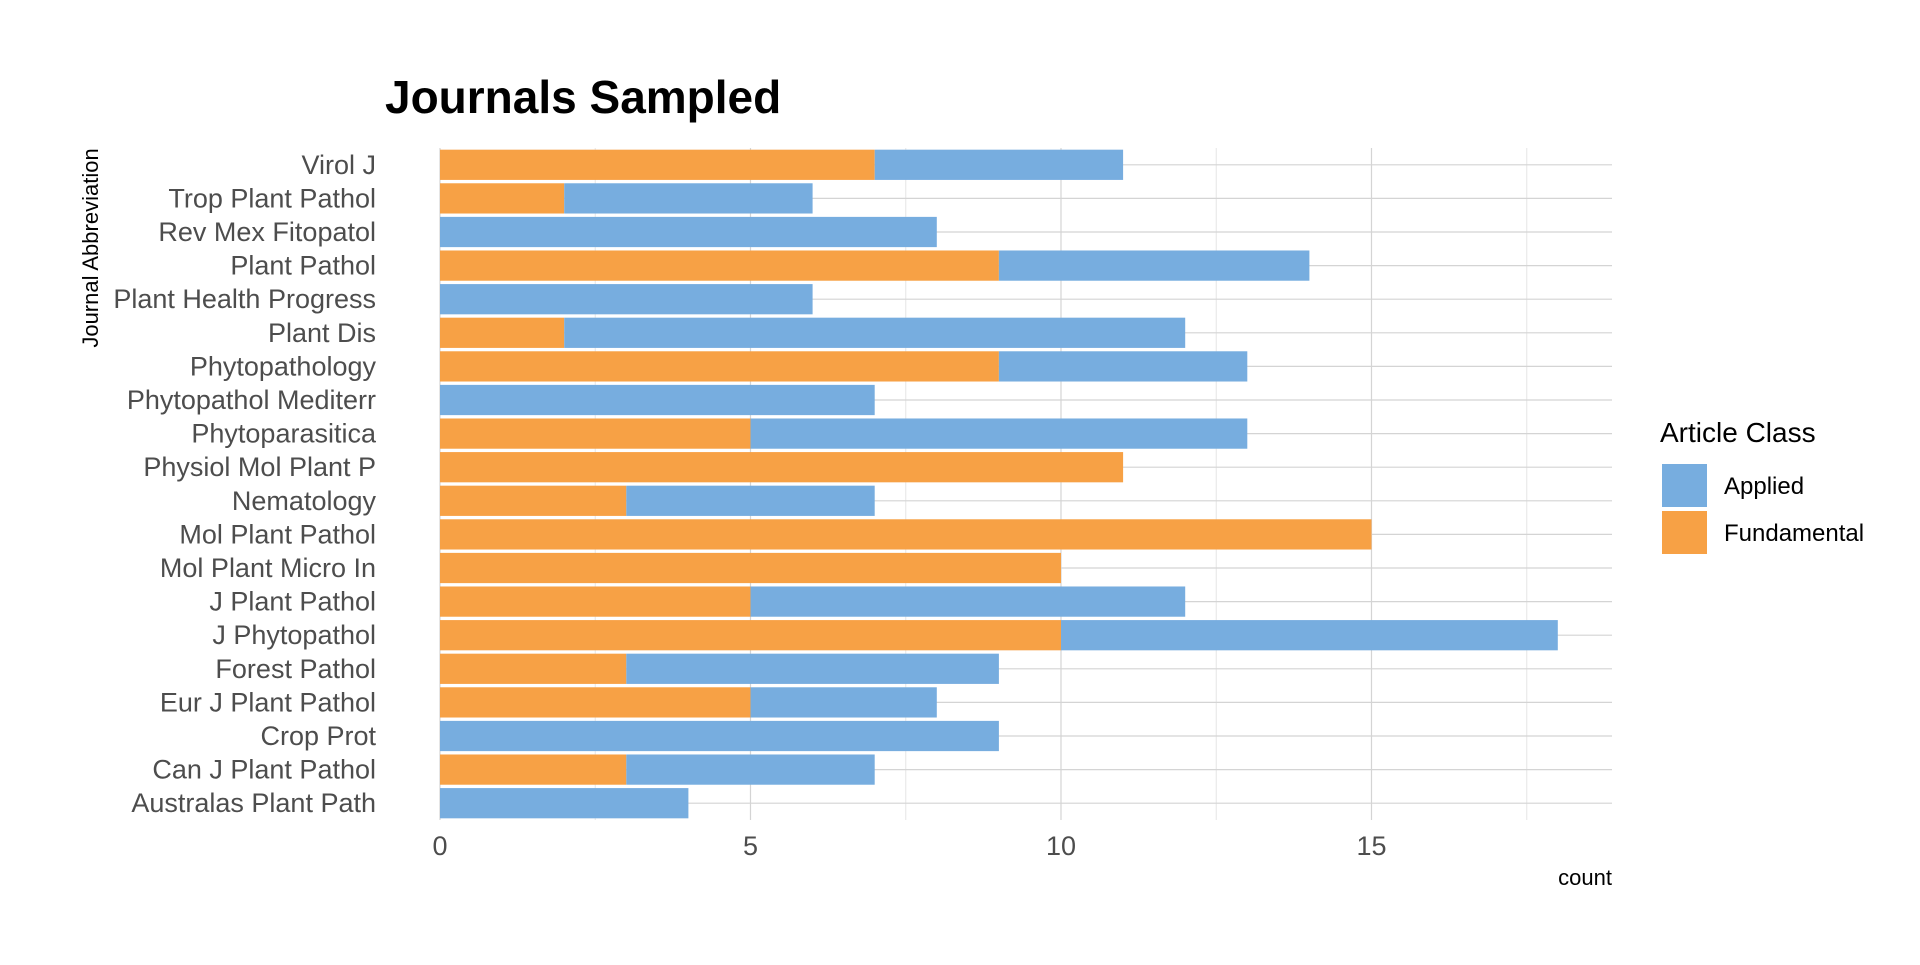 Image resolution: width=1920 pixels, height=965 pixels. I want to click on y-tick-label: Phytoparasitica, so click(284, 434).